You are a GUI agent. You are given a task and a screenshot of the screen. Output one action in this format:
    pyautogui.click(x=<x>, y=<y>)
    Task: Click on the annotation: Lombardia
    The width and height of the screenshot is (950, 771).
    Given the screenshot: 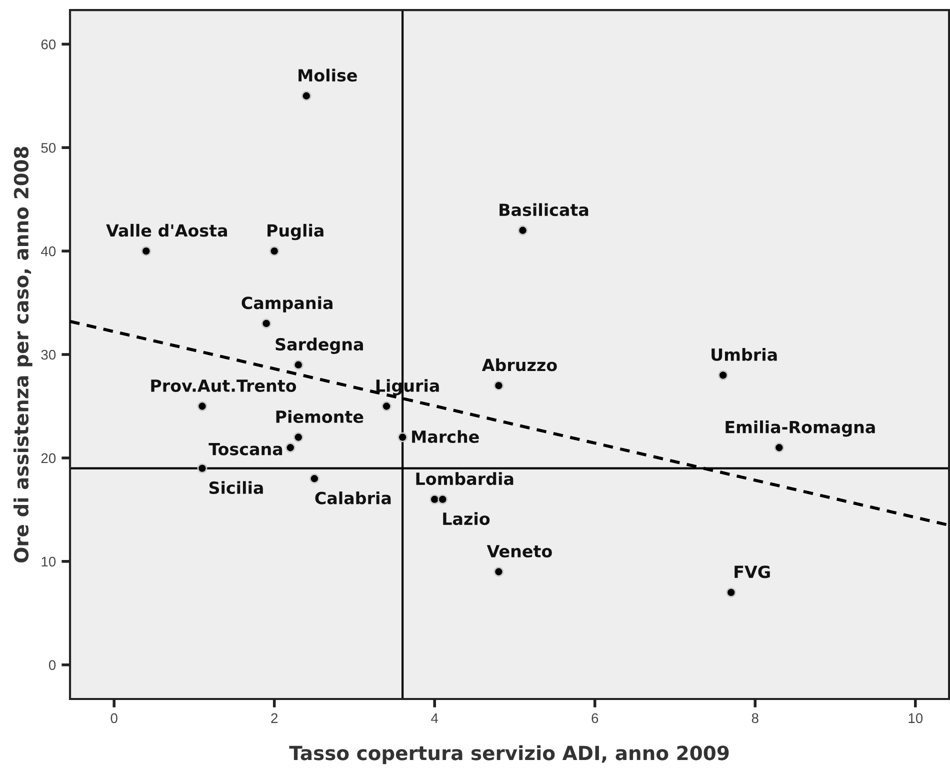 What is the action you would take?
    pyautogui.click(x=465, y=479)
    